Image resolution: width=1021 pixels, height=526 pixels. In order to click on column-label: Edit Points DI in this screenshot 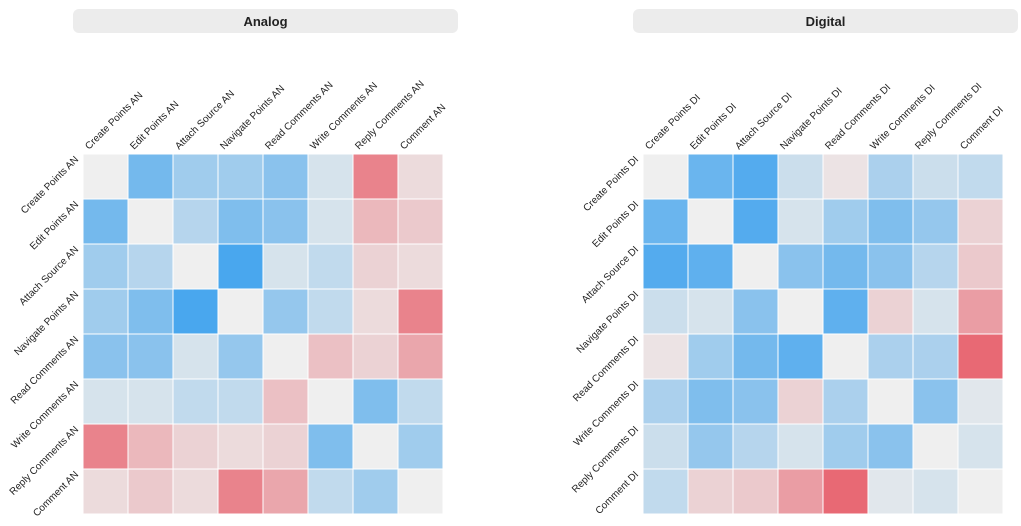, I will do `click(713, 126)`.